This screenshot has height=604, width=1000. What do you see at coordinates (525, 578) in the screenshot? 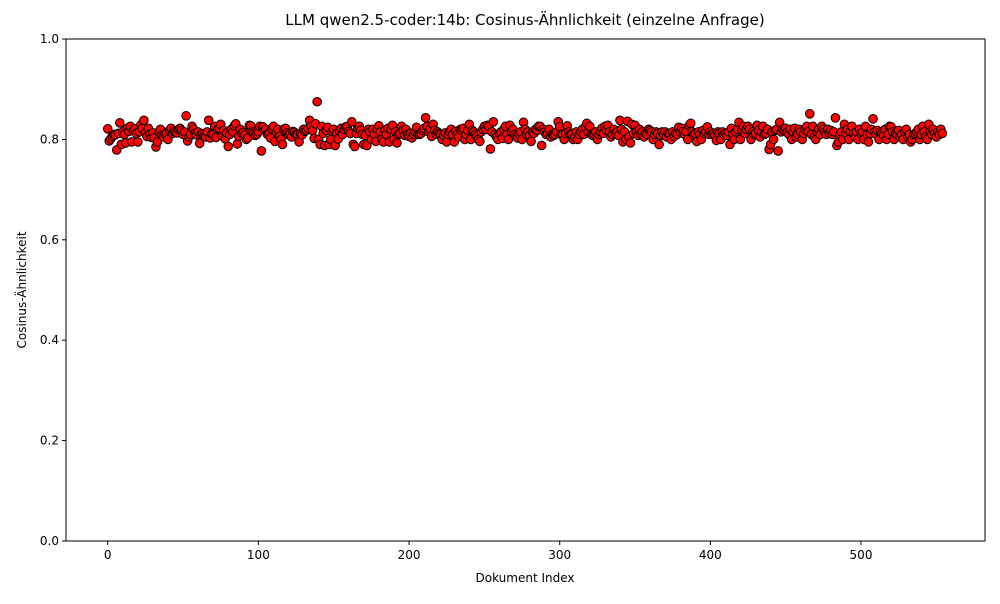
I see `x-axis-label: Dokument Index` at bounding box center [525, 578].